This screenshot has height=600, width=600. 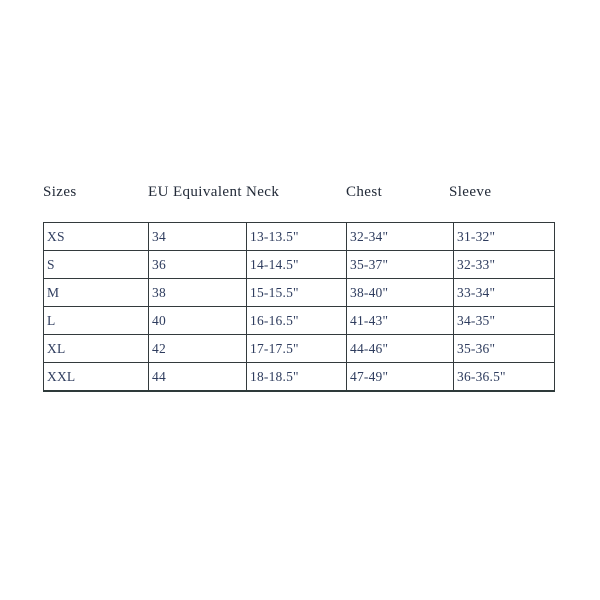 What do you see at coordinates (96, 292) in the screenshot?
I see `table-cell: M` at bounding box center [96, 292].